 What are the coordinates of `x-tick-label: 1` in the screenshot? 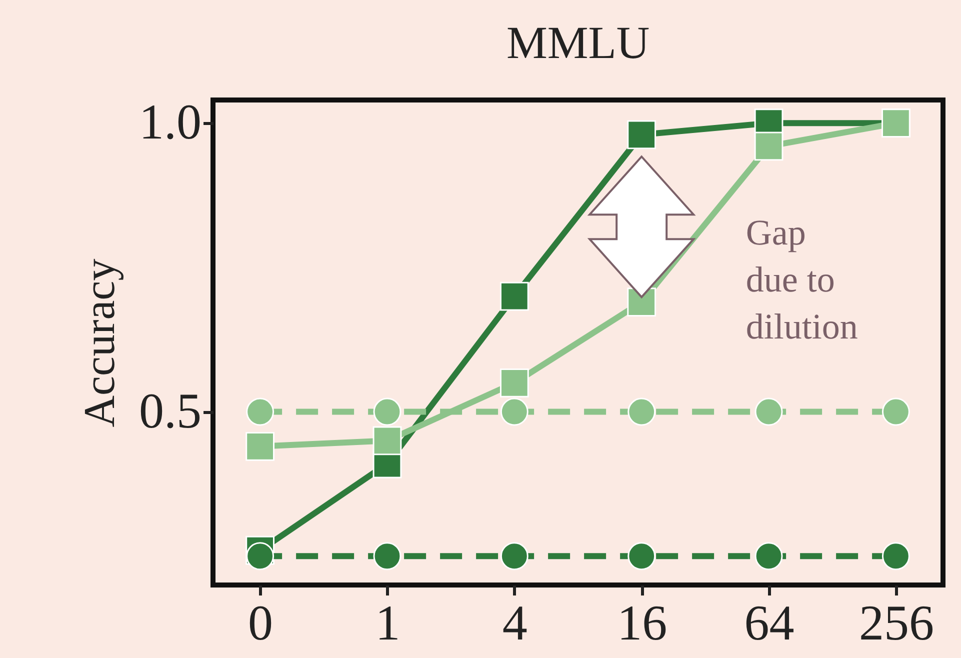 It's located at (387, 622).